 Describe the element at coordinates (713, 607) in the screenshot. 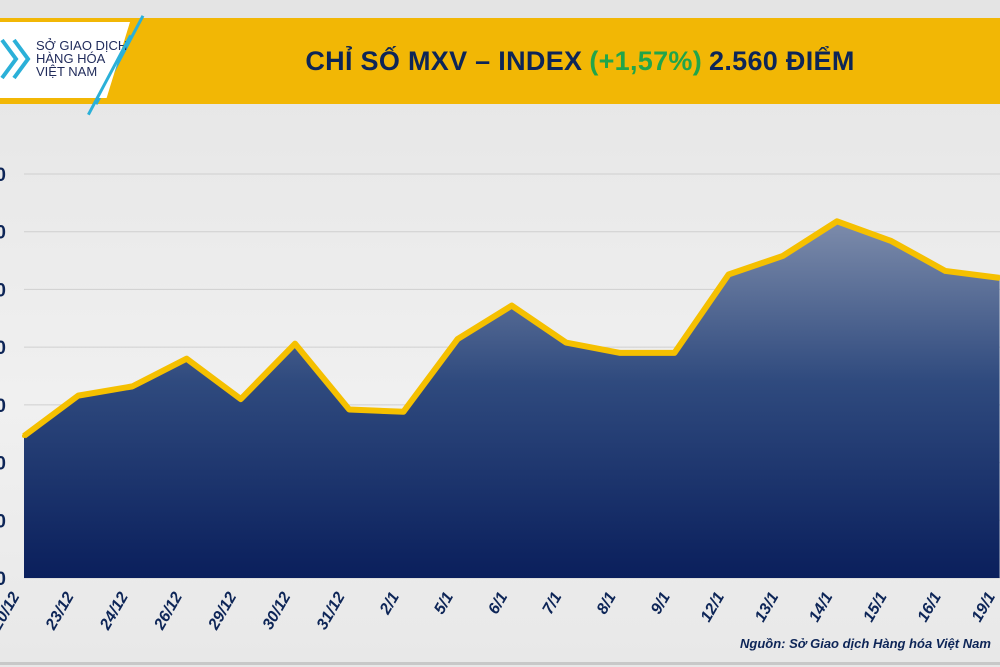

I see `x-tick-label: 12/1` at that location.